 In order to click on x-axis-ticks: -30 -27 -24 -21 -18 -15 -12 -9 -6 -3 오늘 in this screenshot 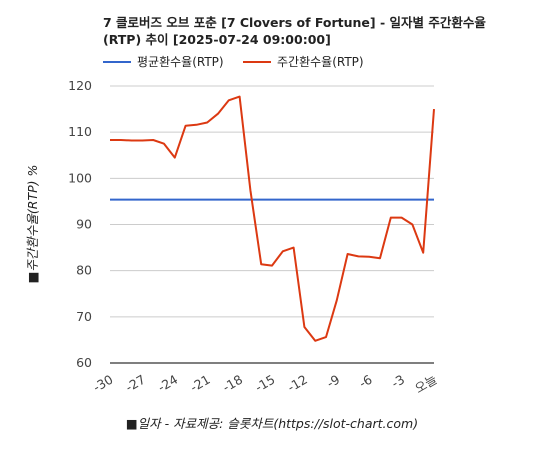, I will do `click(264, 384)`.